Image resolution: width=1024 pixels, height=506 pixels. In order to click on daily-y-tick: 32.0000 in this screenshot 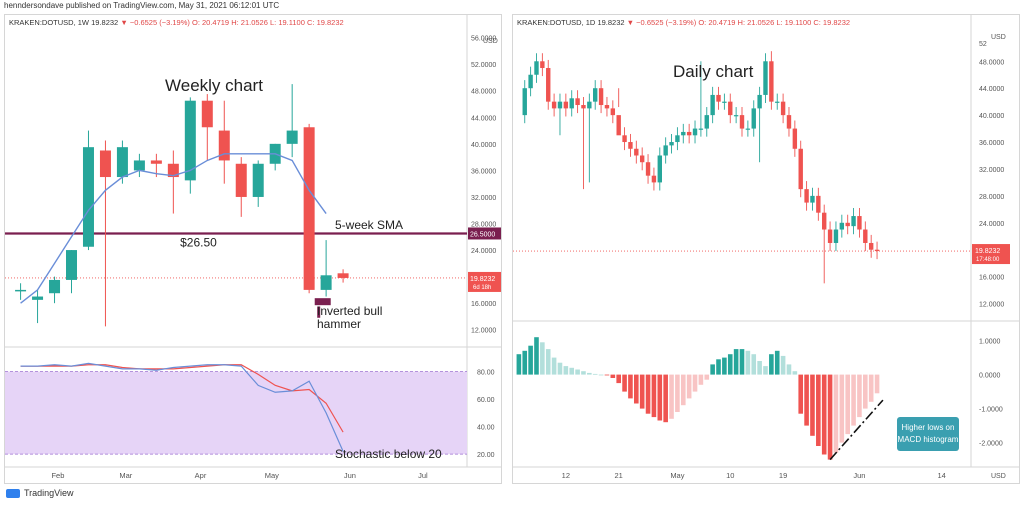, I will do `click(991, 170)`.